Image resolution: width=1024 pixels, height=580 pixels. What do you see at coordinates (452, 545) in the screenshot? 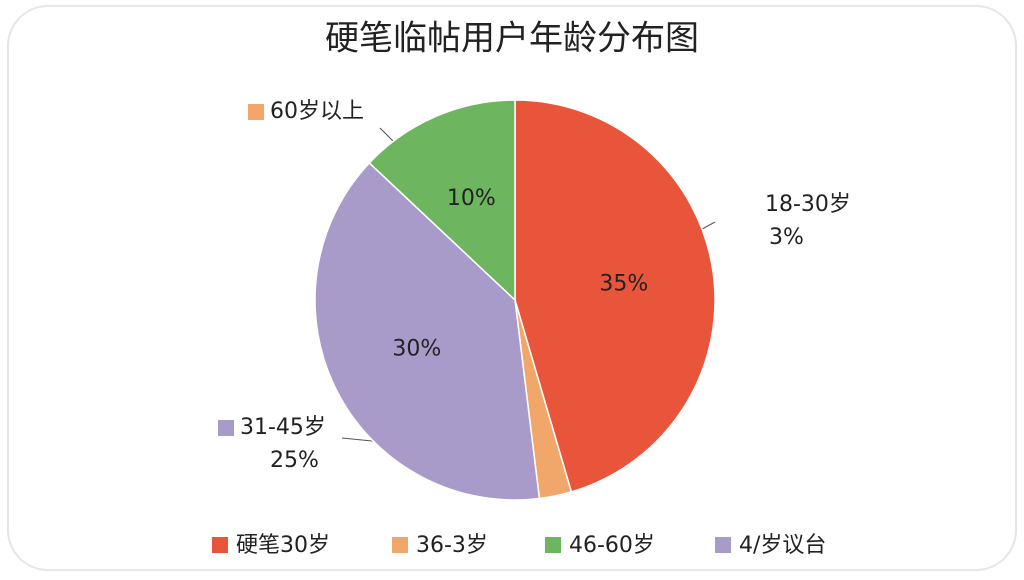
I see `legend-label: 36-3岁` at bounding box center [452, 545].